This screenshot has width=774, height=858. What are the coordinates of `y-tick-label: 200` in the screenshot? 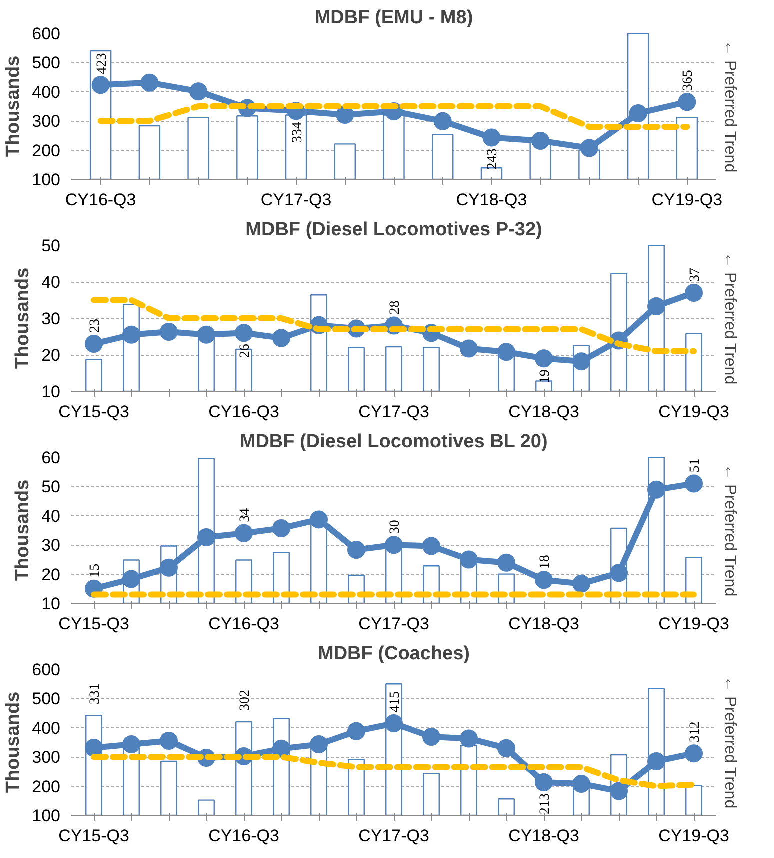 It's located at (46, 786).